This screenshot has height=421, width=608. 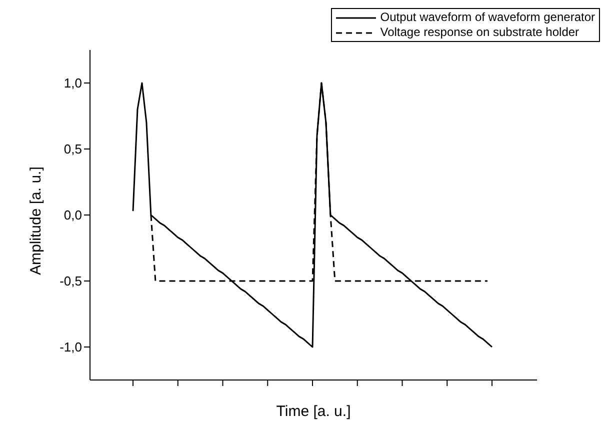 I want to click on legend-label: Voltage response on substrate holder, so click(x=480, y=32).